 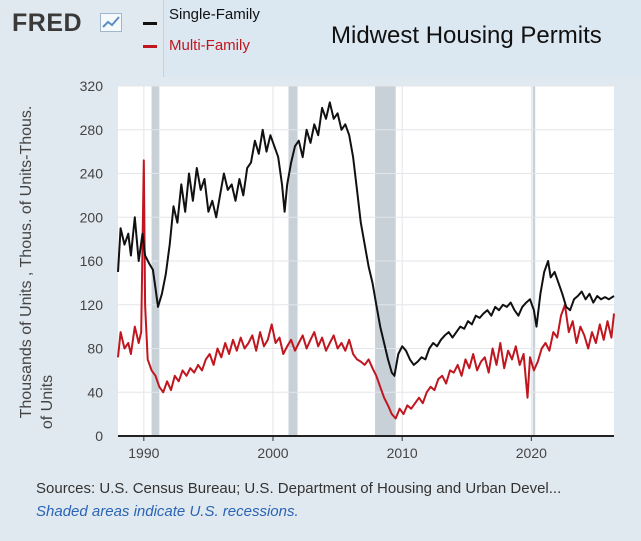 I want to click on y-axis-label-line2: of Units, so click(x=47, y=402).